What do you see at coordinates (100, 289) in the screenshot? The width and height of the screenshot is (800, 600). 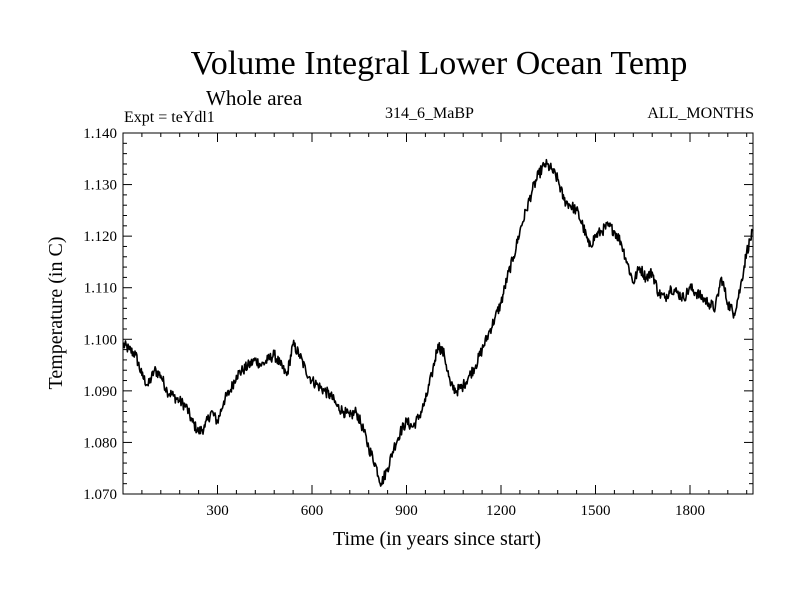 I see `y-tick-label: 1.110` at bounding box center [100, 289].